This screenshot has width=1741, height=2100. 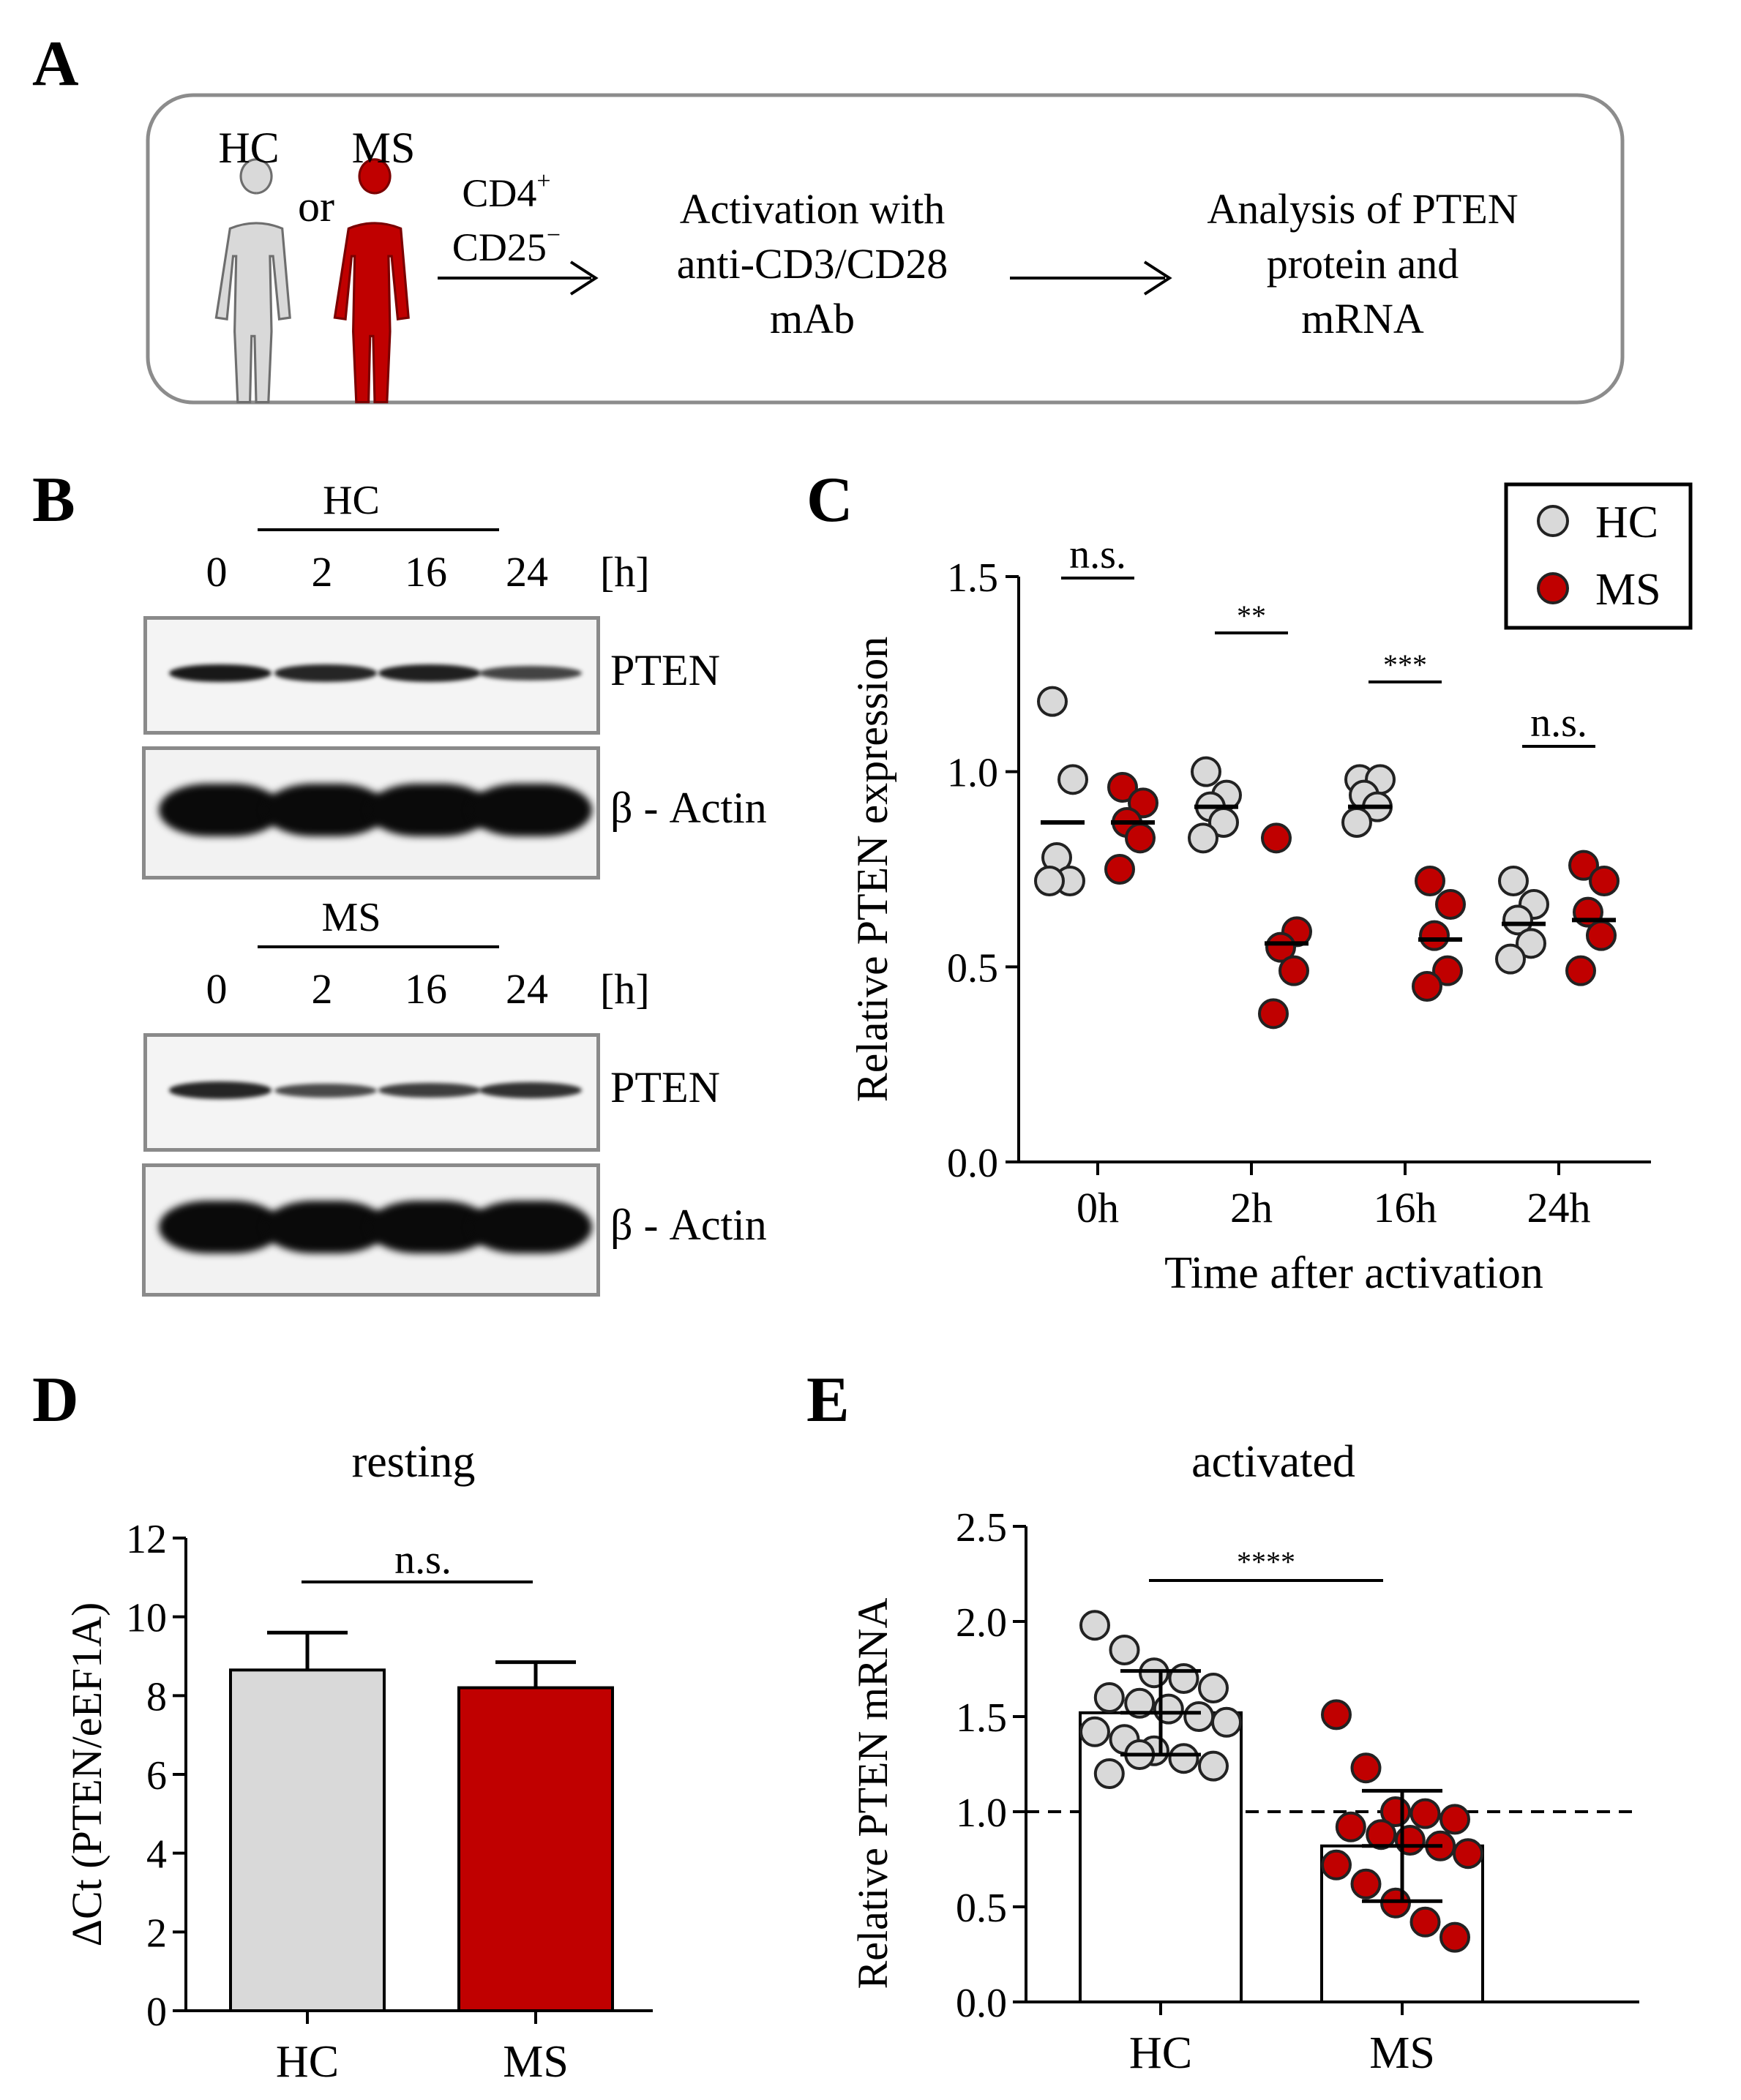 I want to click on y-tick-label: 0.5, so click(x=972, y=968).